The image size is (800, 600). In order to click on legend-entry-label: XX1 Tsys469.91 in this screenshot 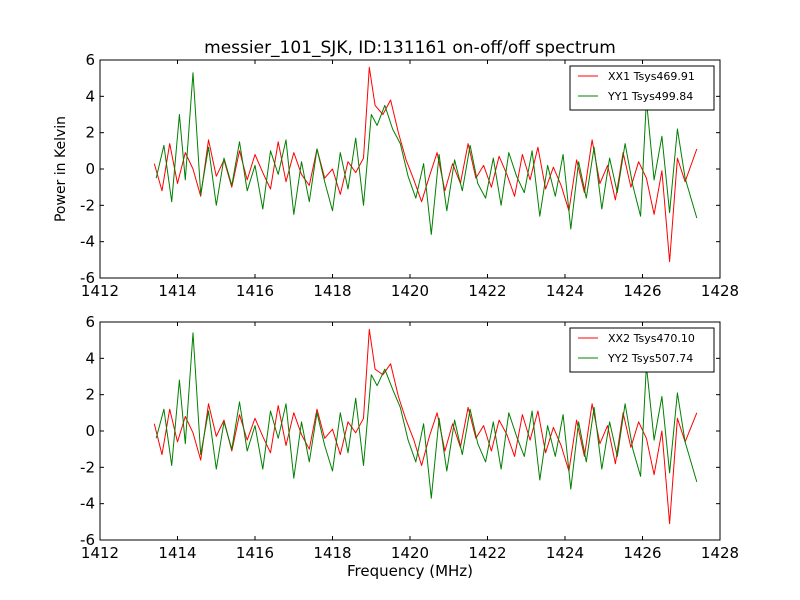, I will do `click(651, 76)`.